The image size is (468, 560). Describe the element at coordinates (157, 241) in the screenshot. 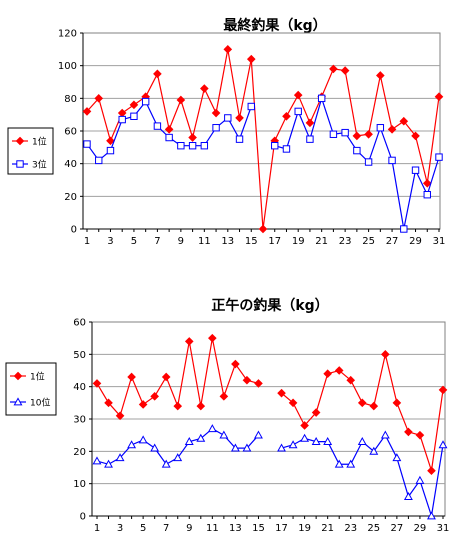

I see `x-tick-label: 7` at that location.